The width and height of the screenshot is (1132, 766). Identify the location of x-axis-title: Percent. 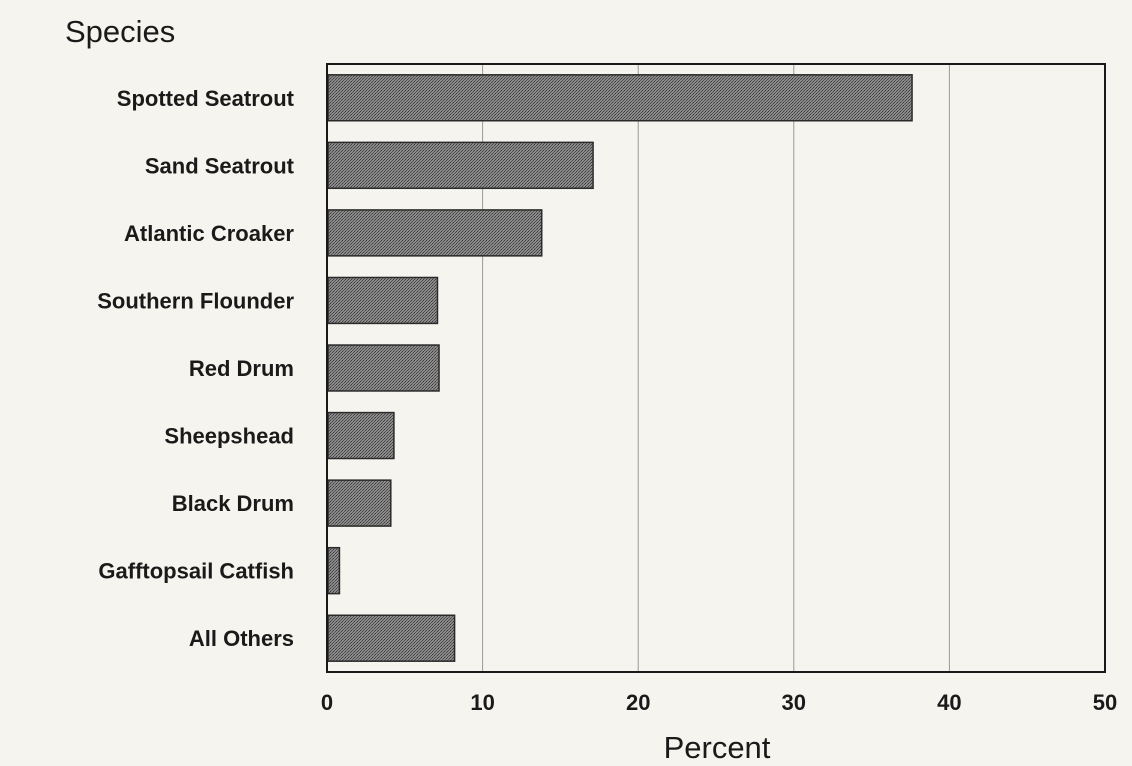
(717, 747).